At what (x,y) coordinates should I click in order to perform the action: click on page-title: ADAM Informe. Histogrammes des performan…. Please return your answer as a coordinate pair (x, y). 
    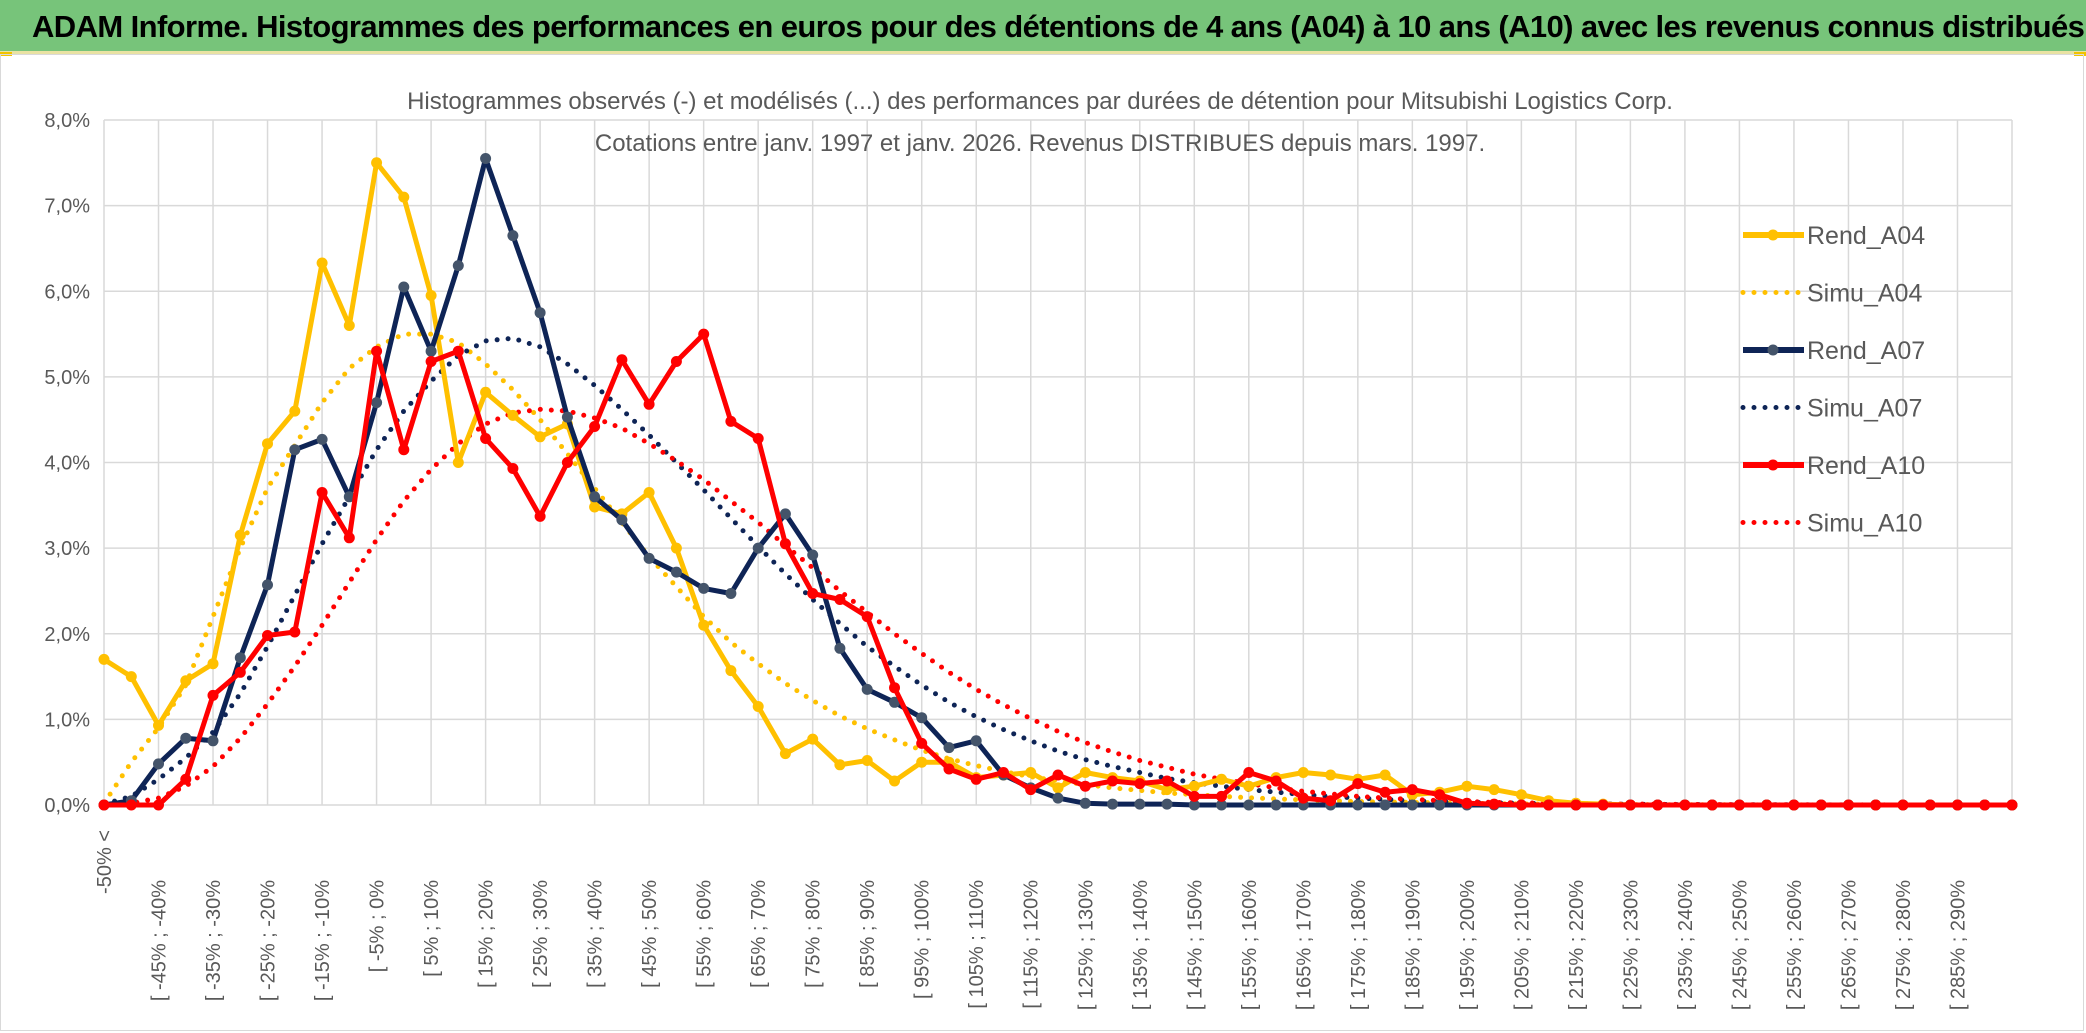
    Looking at the image, I should click on (1058, 26).